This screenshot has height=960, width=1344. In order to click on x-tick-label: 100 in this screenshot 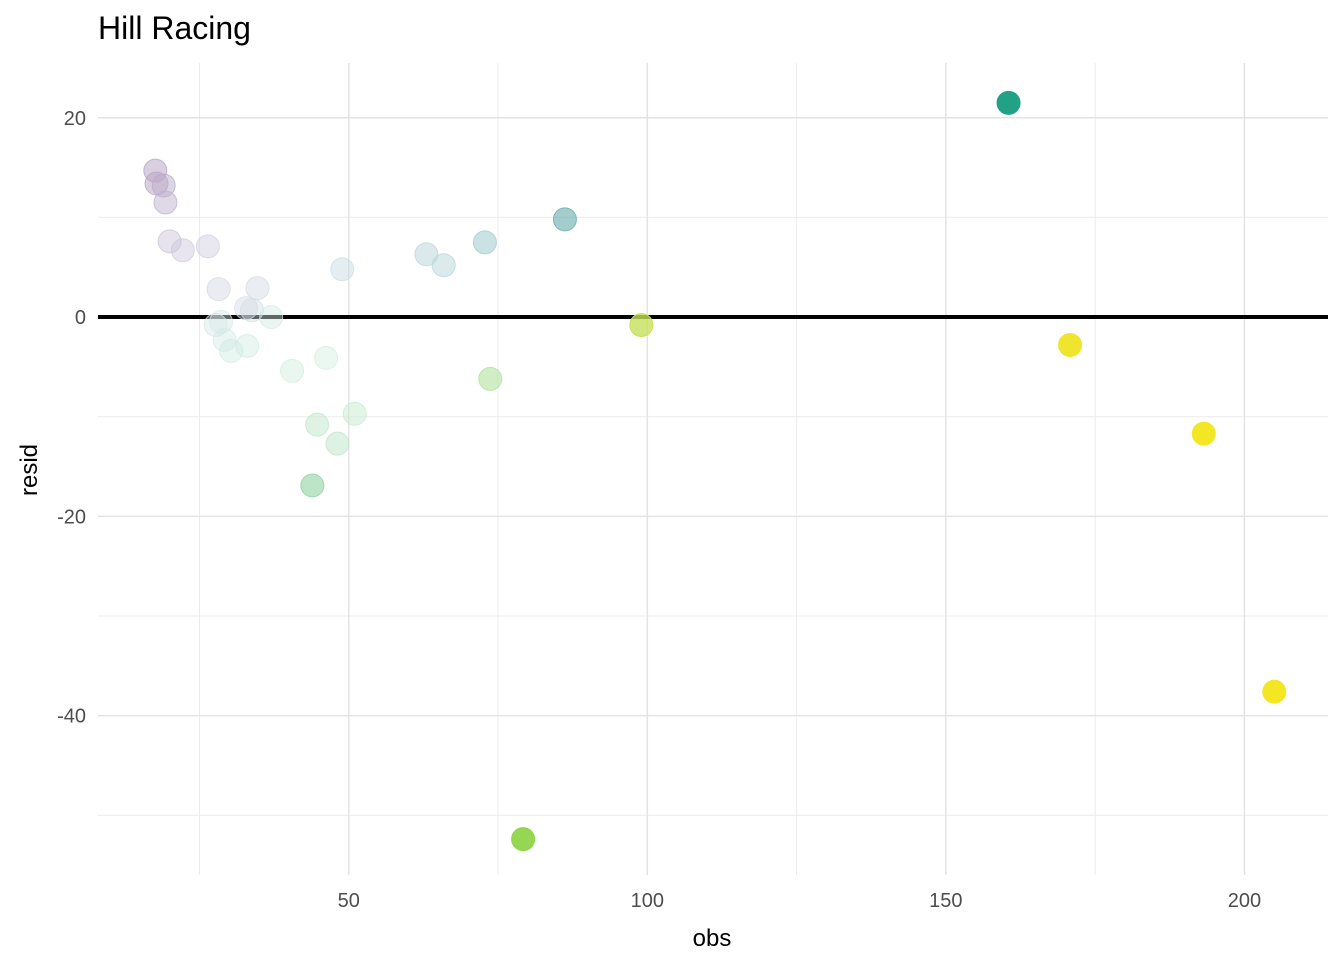, I will do `click(647, 901)`.